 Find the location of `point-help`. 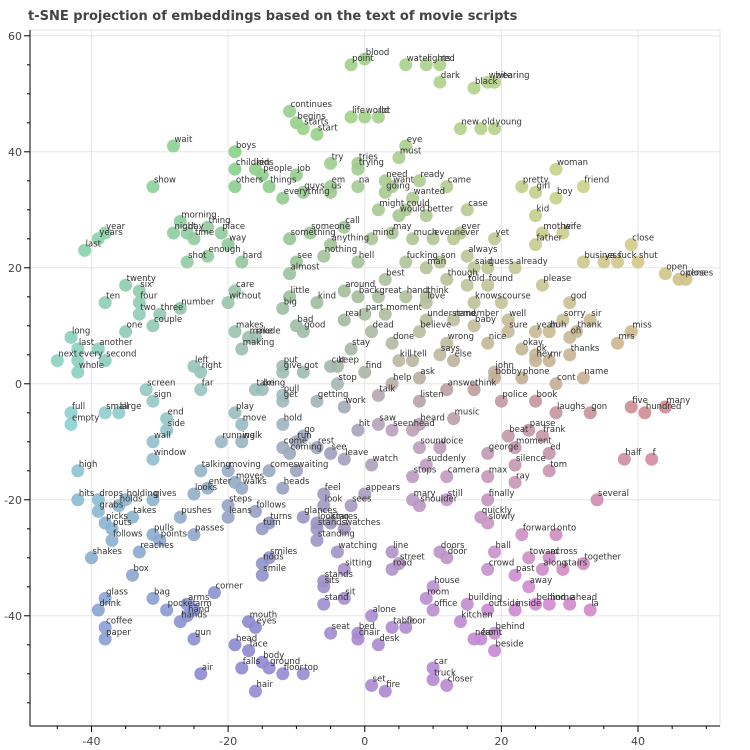

point-help is located at coordinates (392, 384).